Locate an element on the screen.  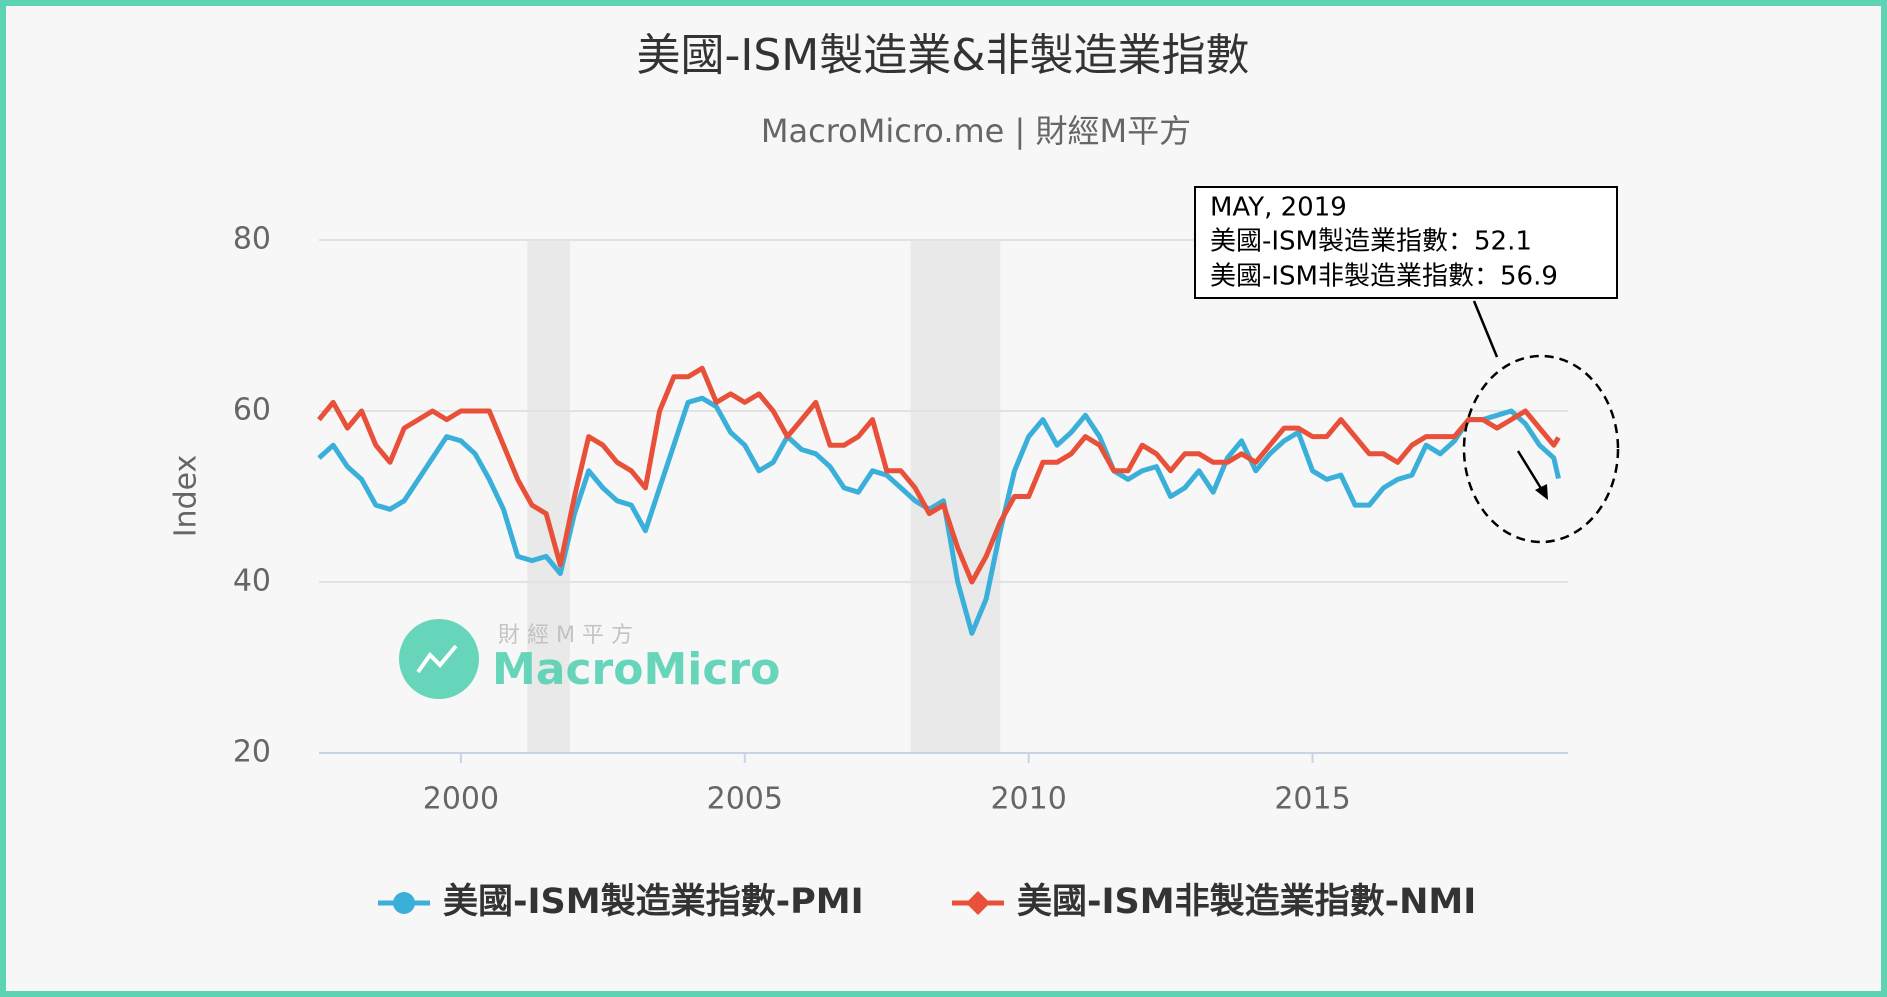
chart-subtitle: MacroMicro.me | 財經M平方 is located at coordinates (976, 131).